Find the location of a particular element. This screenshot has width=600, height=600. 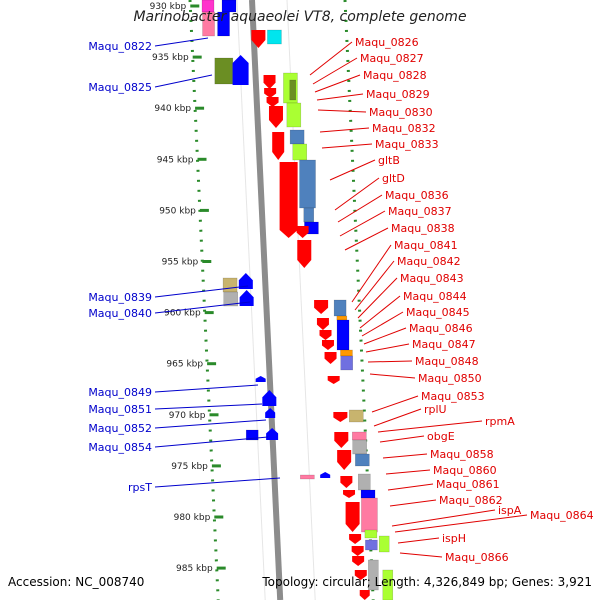

left-gene-label: Maqu_0851 is located at coordinates (120, 409).